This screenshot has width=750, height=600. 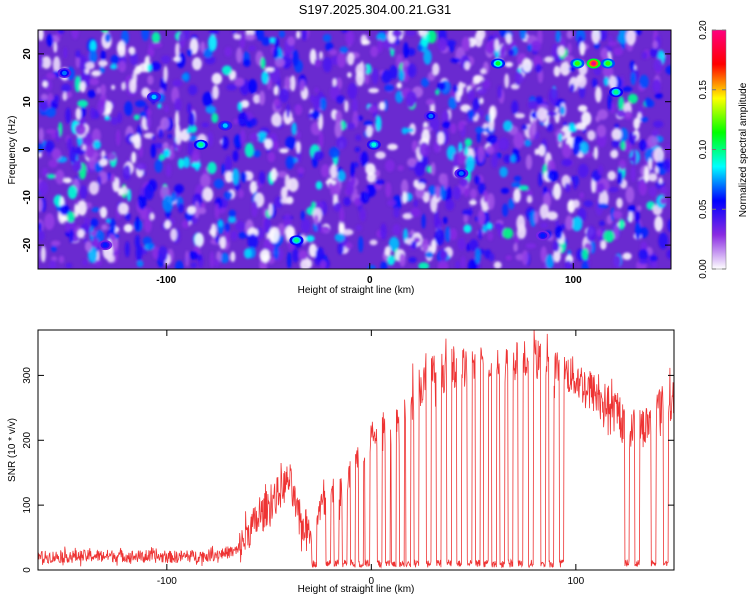 I want to click on spectrogram-ytick-label: -10, so click(x=27, y=197).